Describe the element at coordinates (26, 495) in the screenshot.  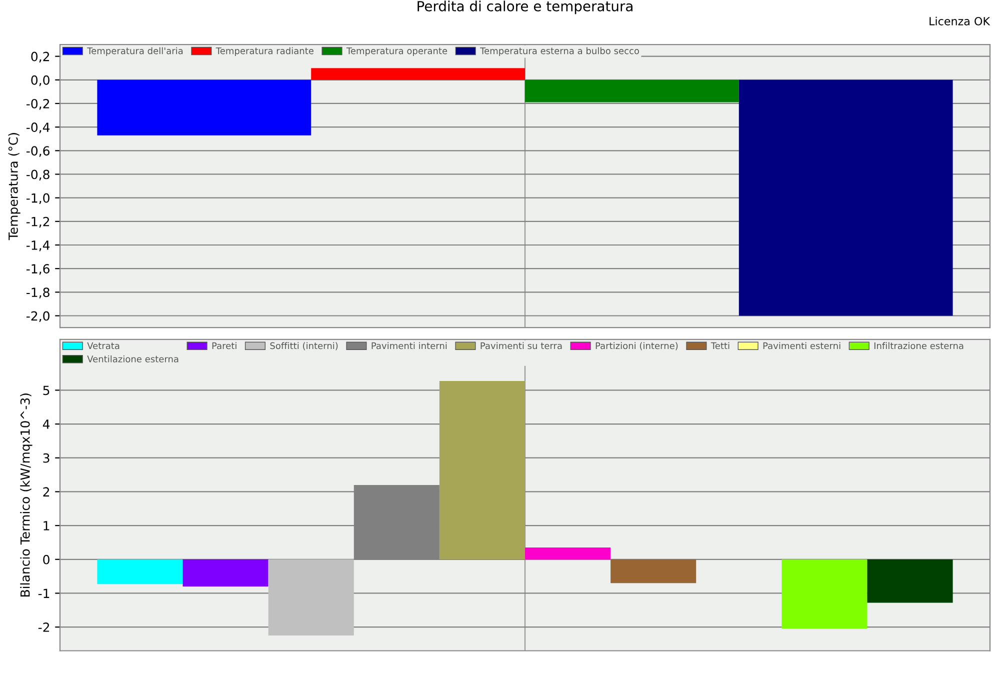
I see `y-axis-title: Bilancio Termico (kW/mqx10^-3)` at that location.